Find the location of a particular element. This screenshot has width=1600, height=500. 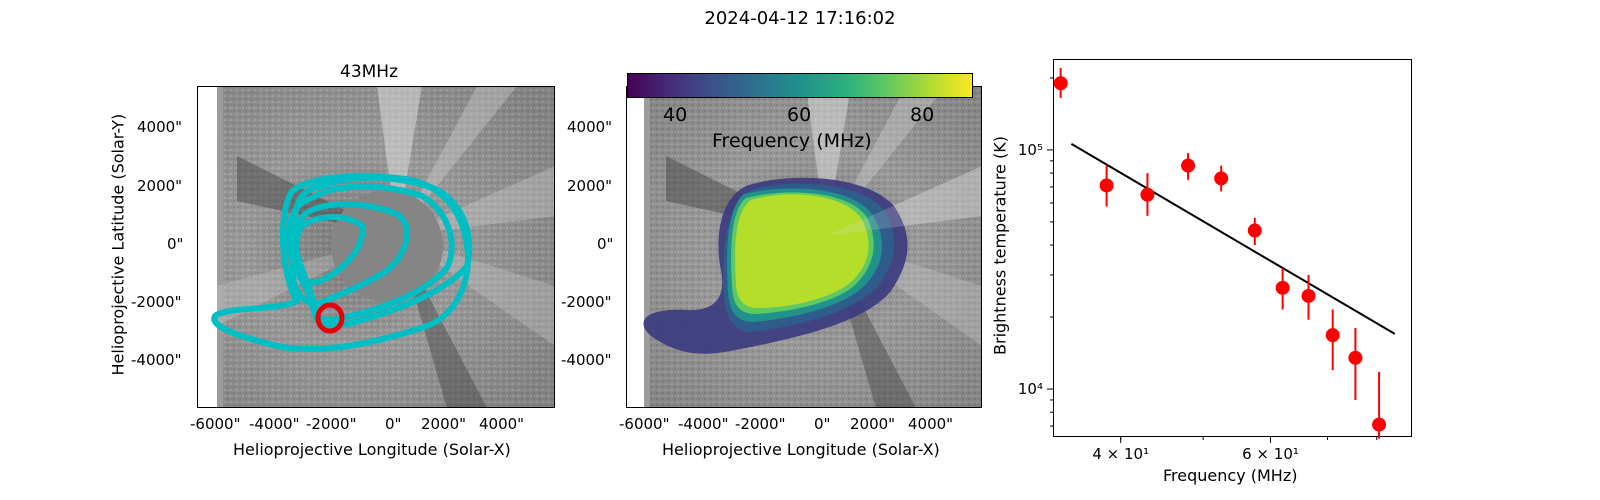

frequency-colorbar is located at coordinates (800, 85).